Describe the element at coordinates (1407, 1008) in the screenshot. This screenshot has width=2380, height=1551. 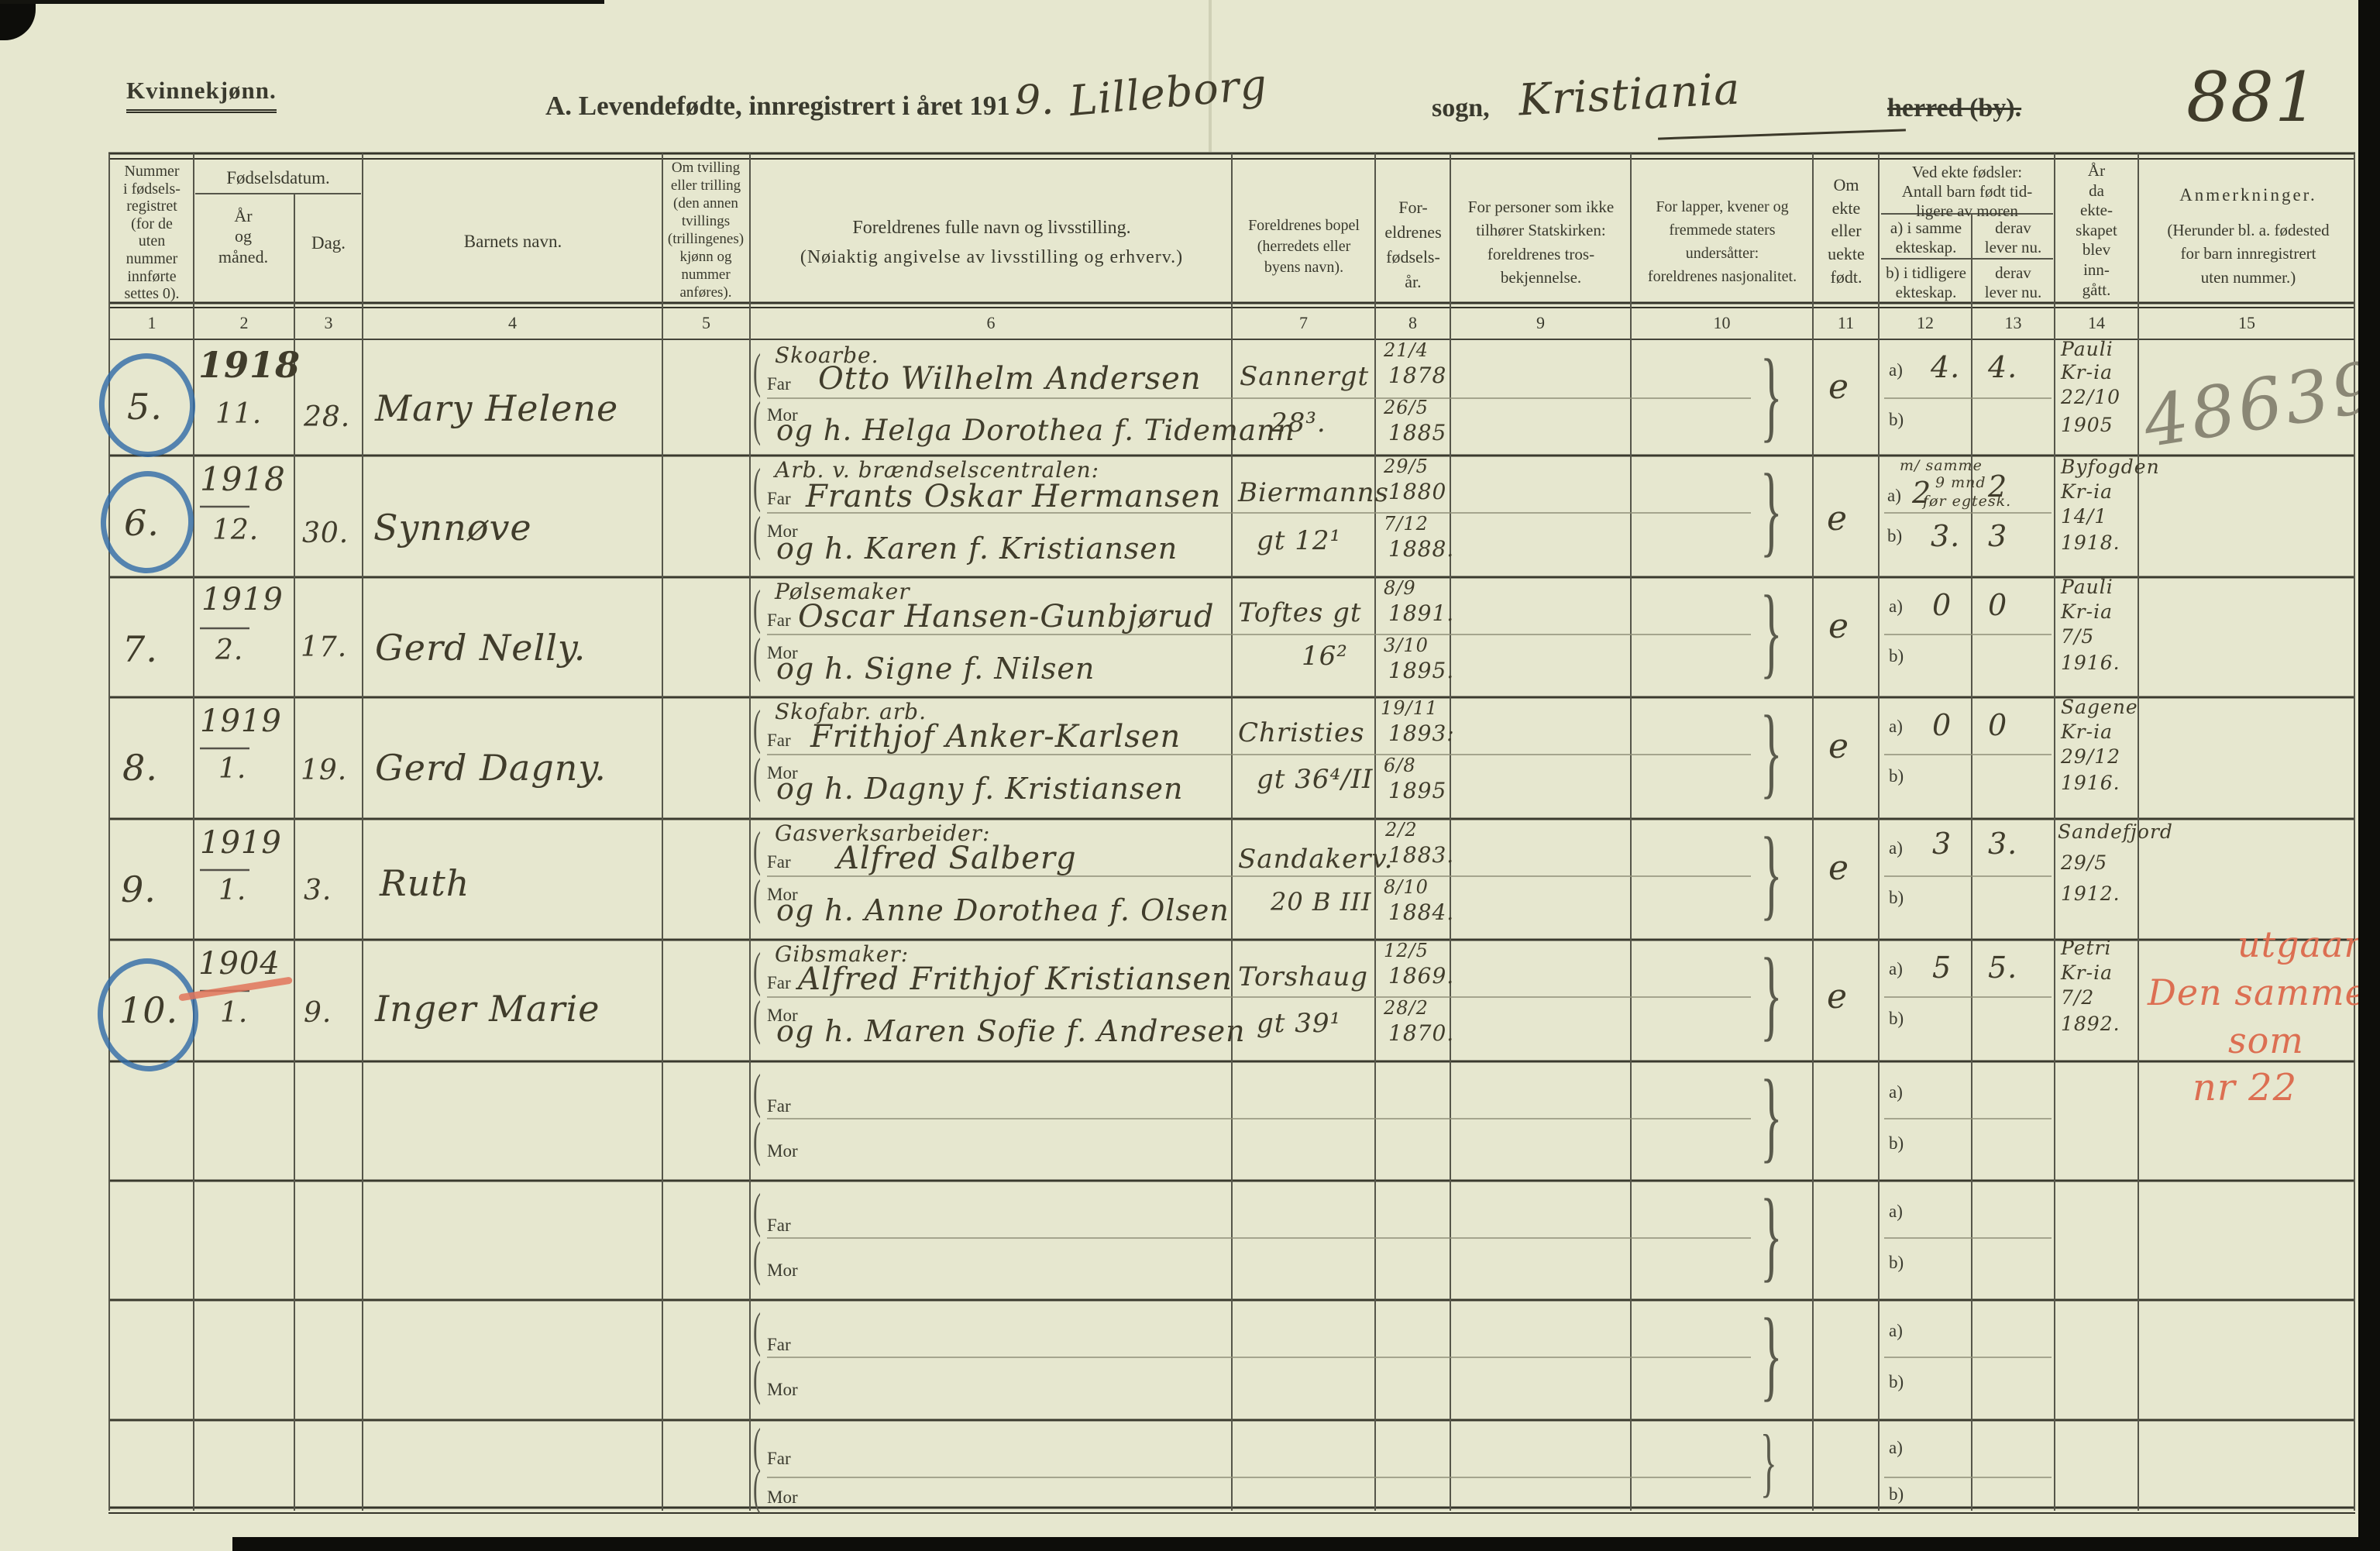
I see `mother-birthdate: 28/2` at that location.